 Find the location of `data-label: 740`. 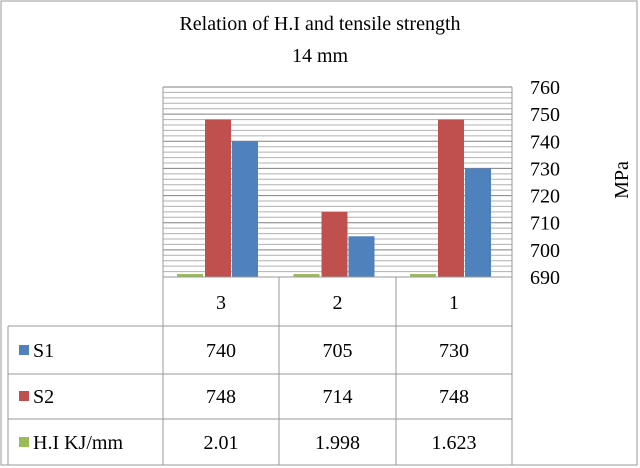

data-label: 740 is located at coordinates (221, 351).